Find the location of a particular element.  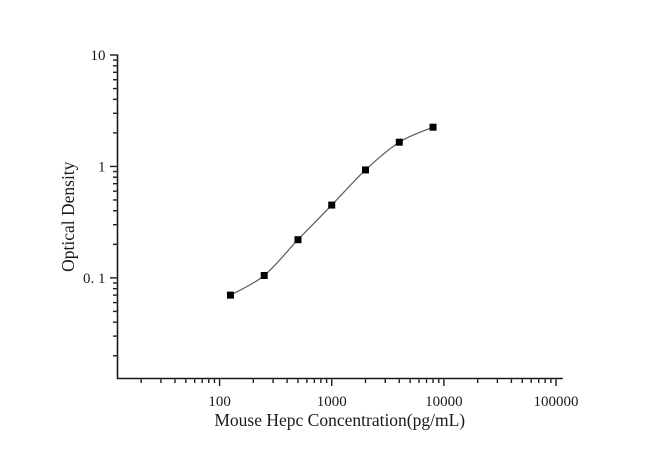

x-tick-label: 1000 is located at coordinates (332, 402).